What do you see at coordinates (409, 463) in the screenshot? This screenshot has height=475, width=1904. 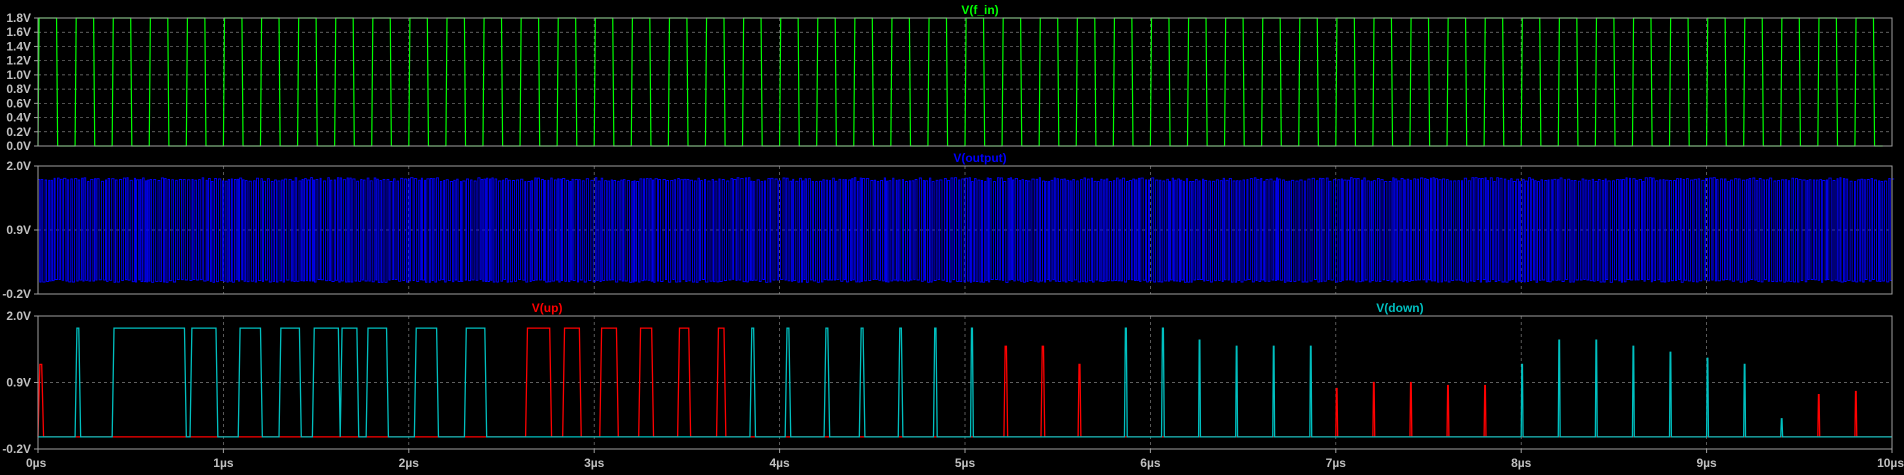 I see `x-tick-label: 2µs` at bounding box center [409, 463].